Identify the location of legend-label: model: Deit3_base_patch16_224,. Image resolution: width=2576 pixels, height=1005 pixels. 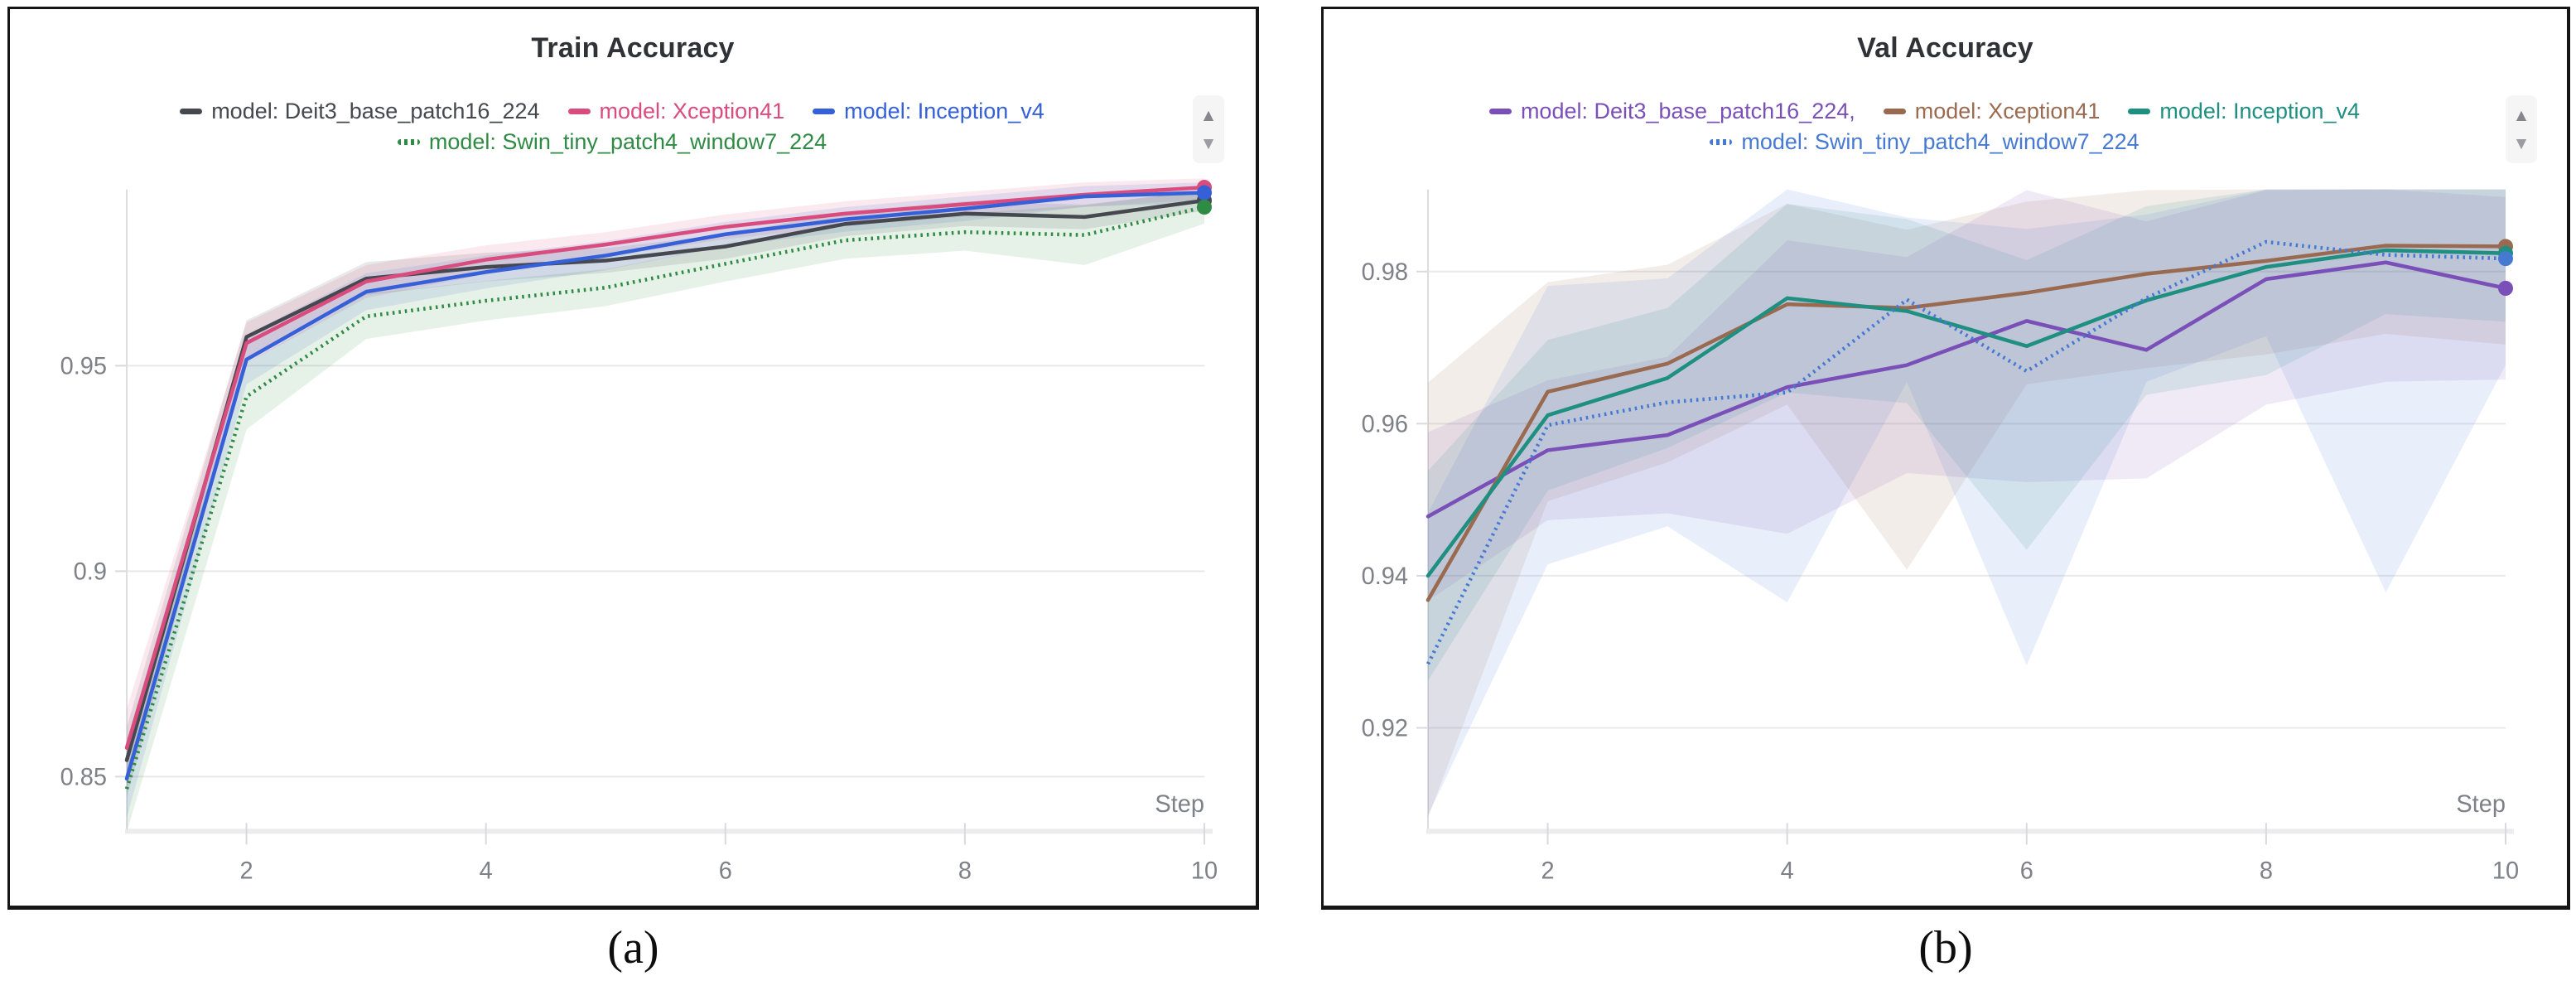
(1688, 111).